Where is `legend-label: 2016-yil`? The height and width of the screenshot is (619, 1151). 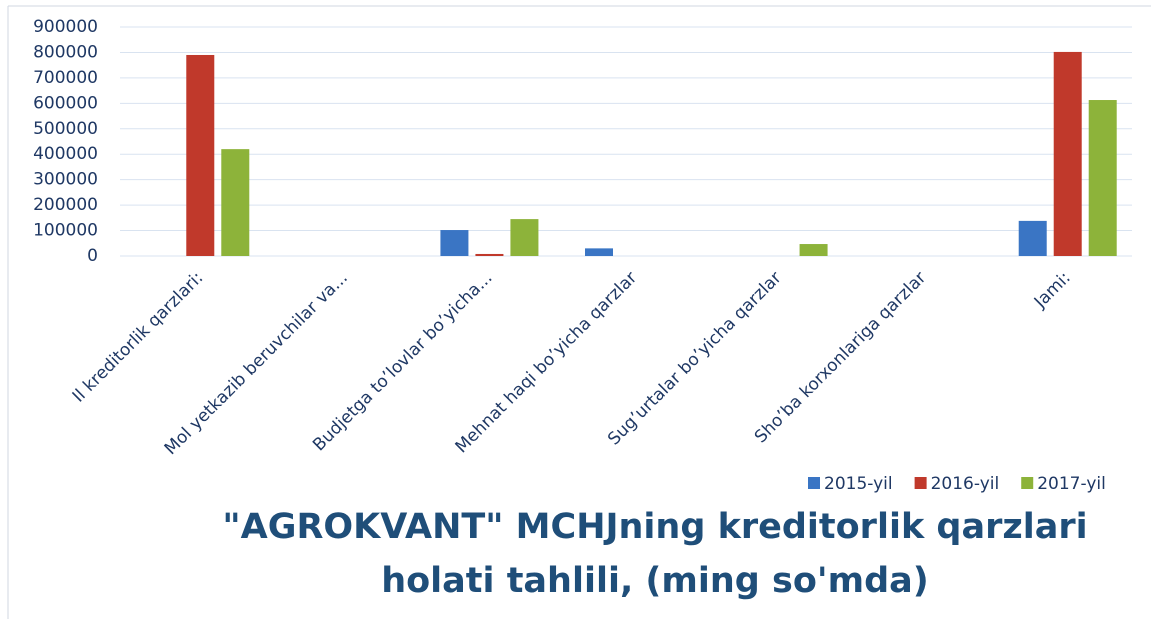 legend-label: 2016-yil is located at coordinates (965, 484).